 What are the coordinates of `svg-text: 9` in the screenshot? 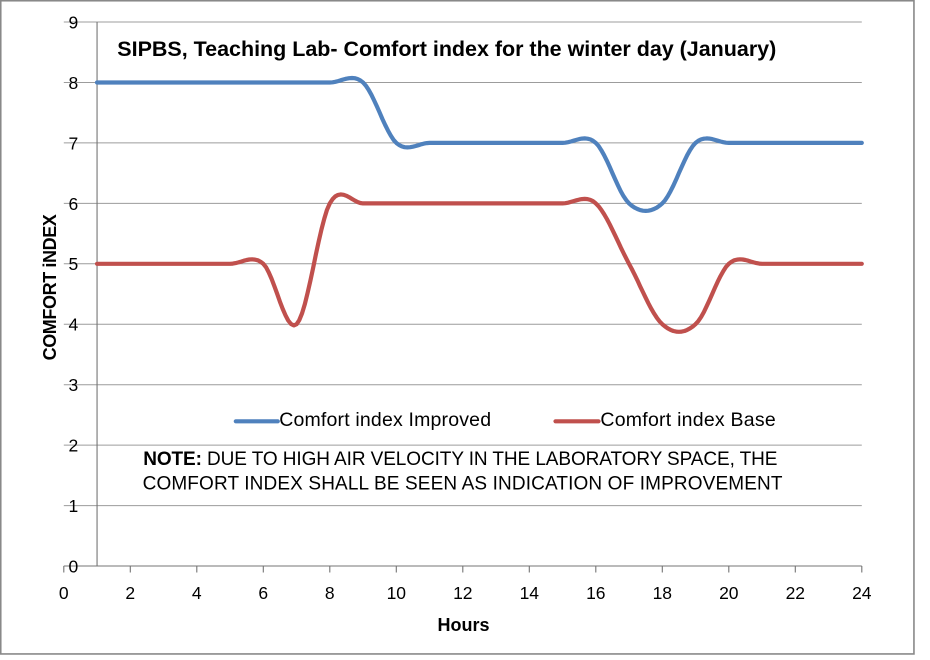 It's located at (74, 22).